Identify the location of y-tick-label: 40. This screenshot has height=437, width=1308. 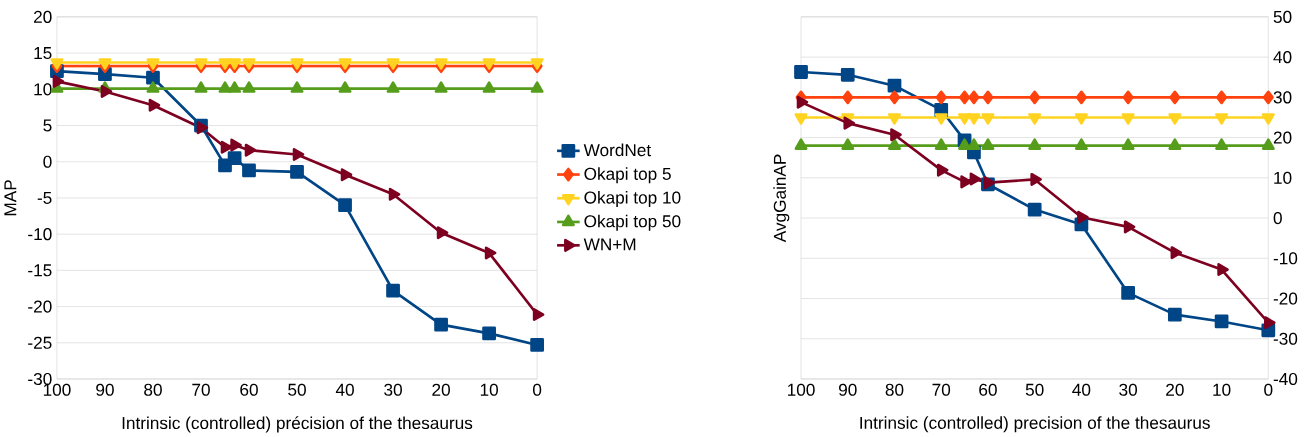
(1282, 57).